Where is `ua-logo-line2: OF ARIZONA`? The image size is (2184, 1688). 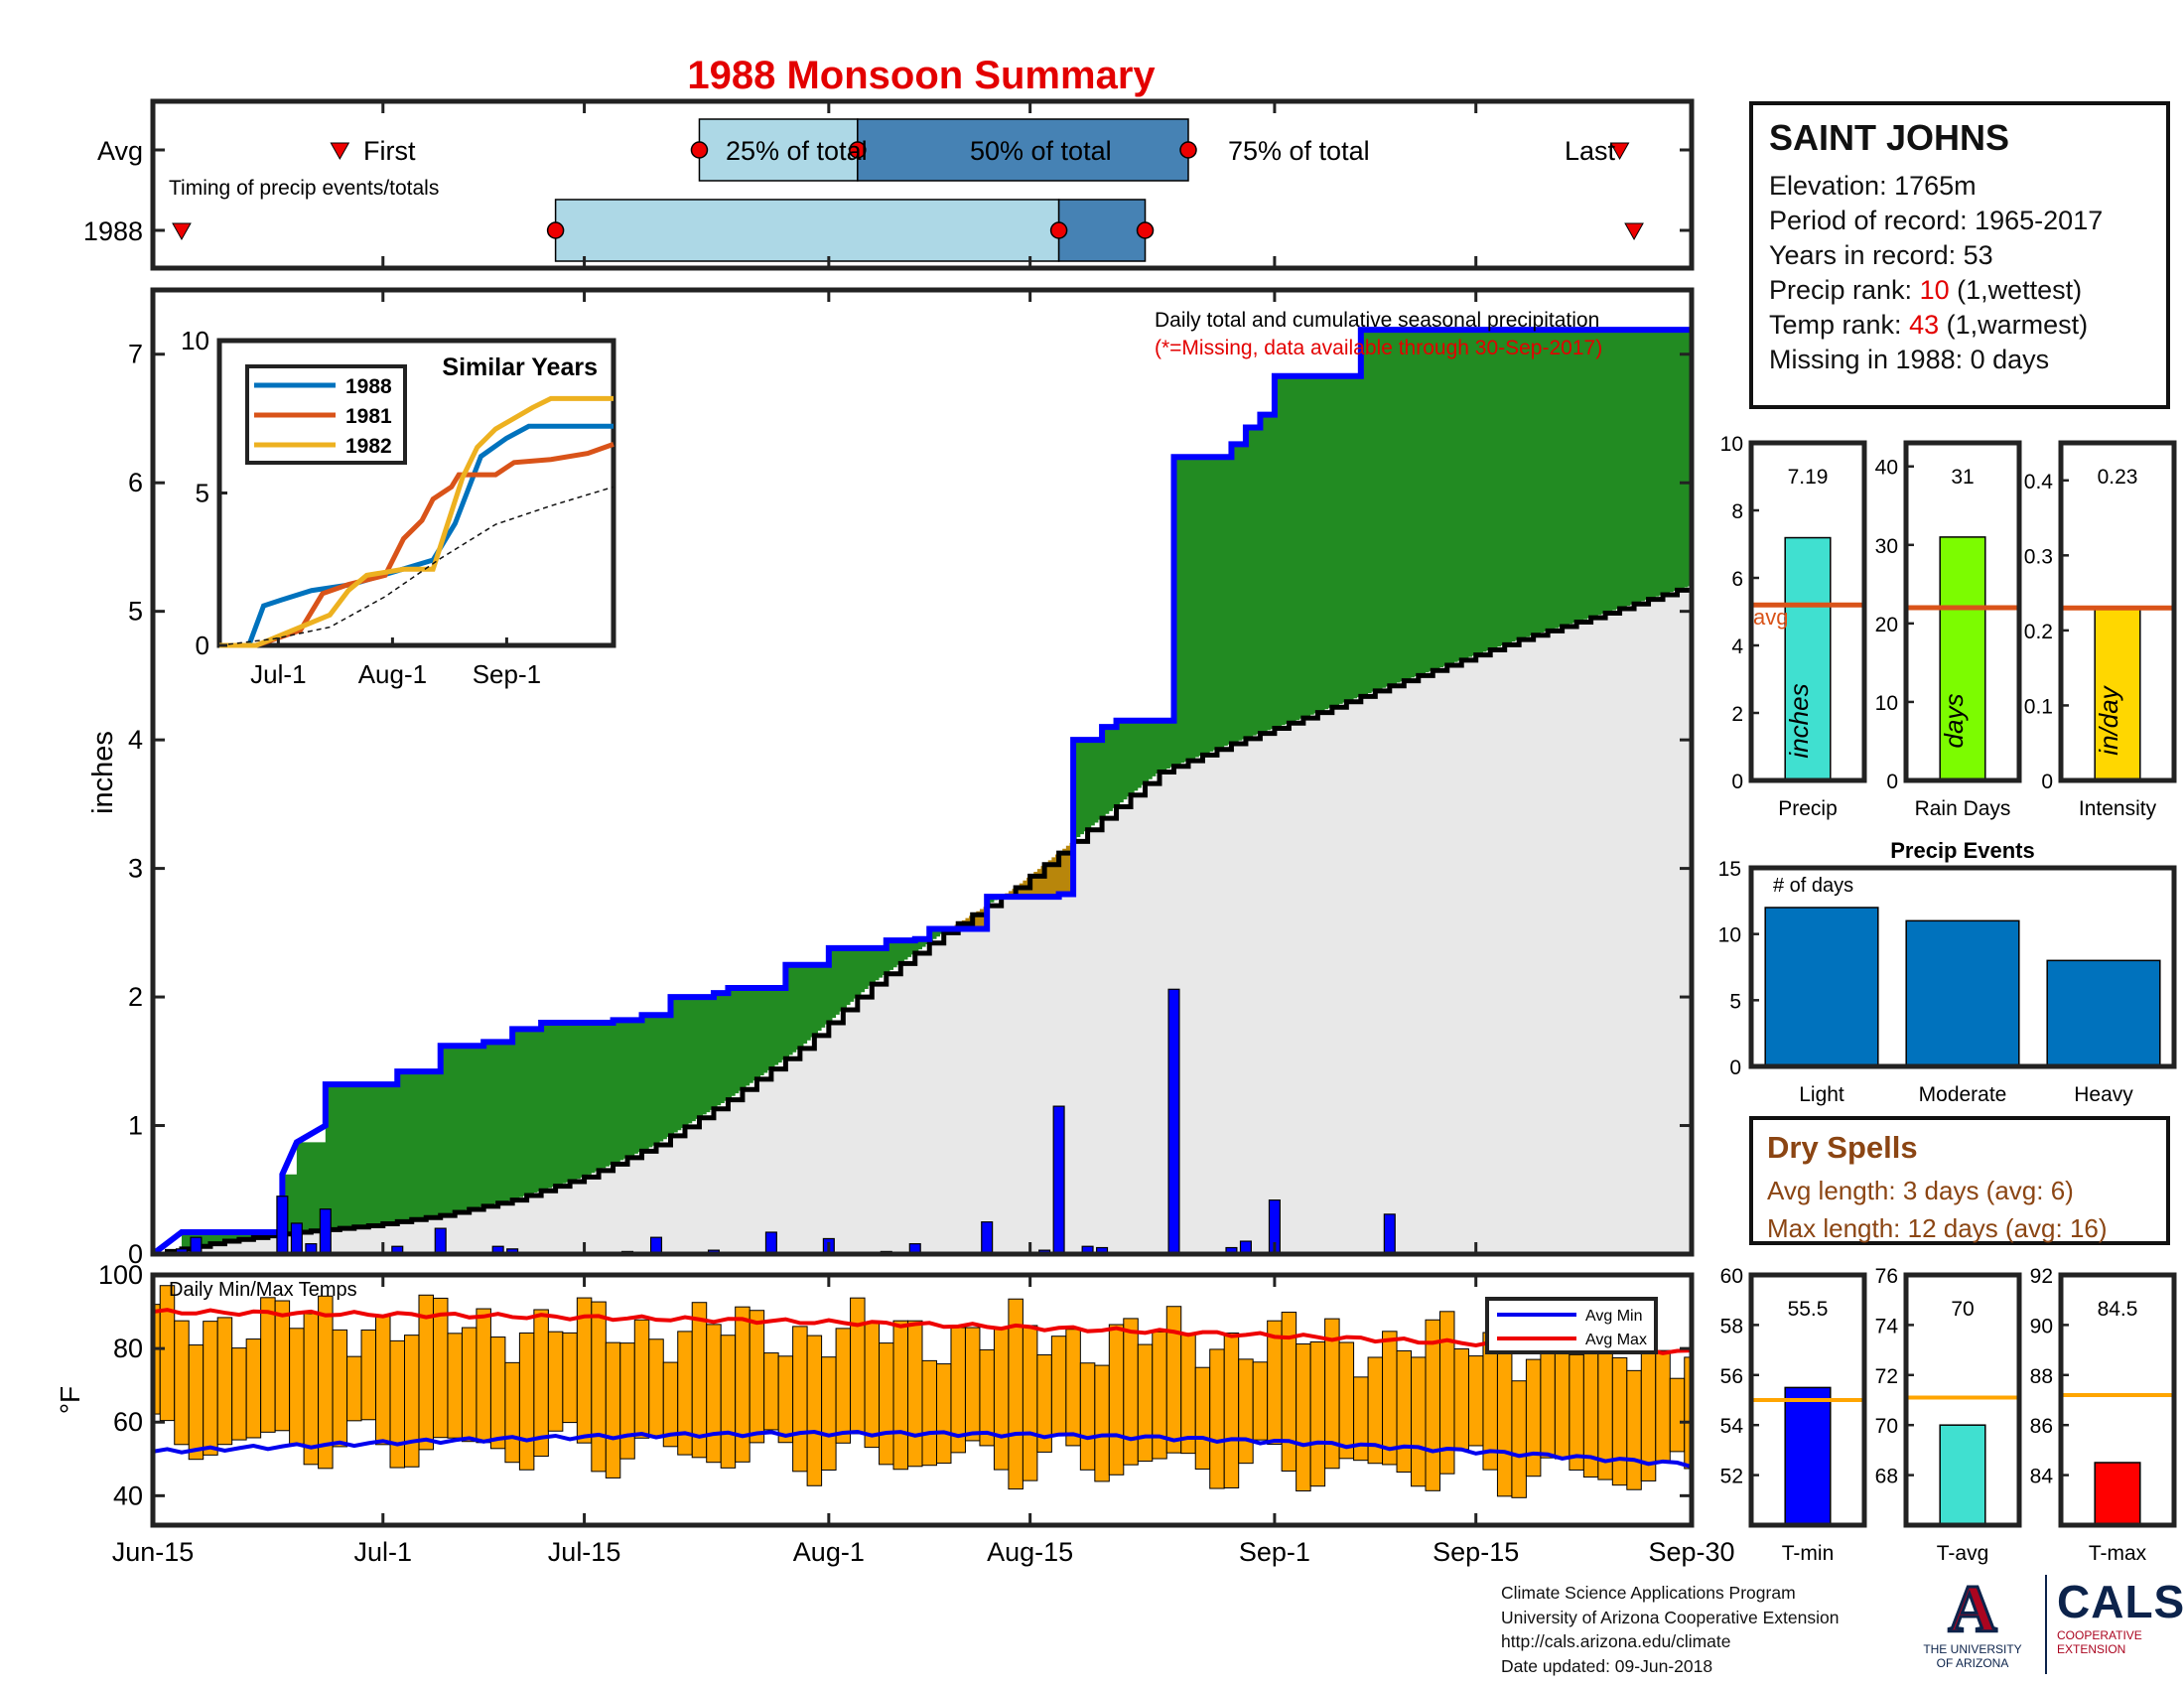
ua-logo-line2: OF ARIZONA is located at coordinates (1972, 1663).